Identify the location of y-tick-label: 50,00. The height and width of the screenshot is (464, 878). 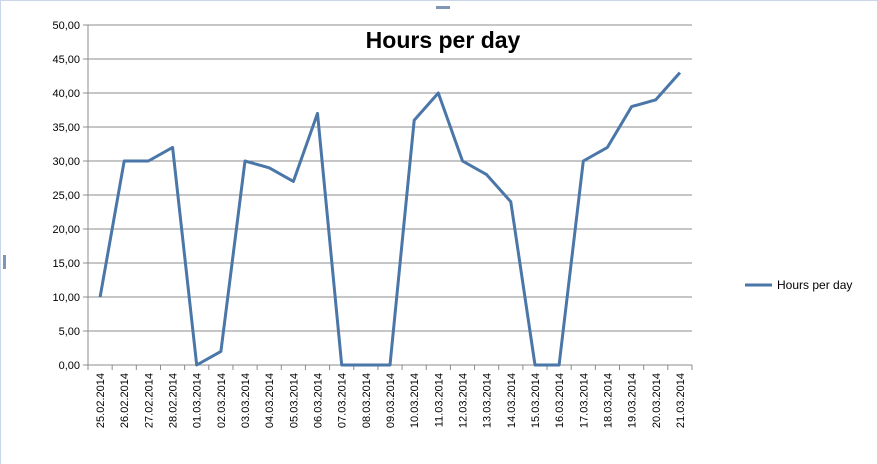
(66, 26).